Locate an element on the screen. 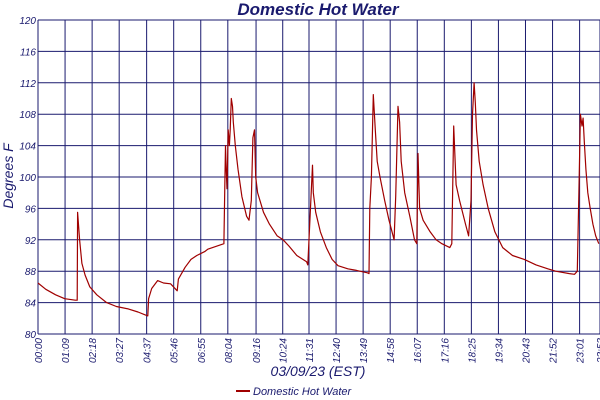 The width and height of the screenshot is (600, 400). x-tick-label: 20:43 is located at coordinates (526, 351).